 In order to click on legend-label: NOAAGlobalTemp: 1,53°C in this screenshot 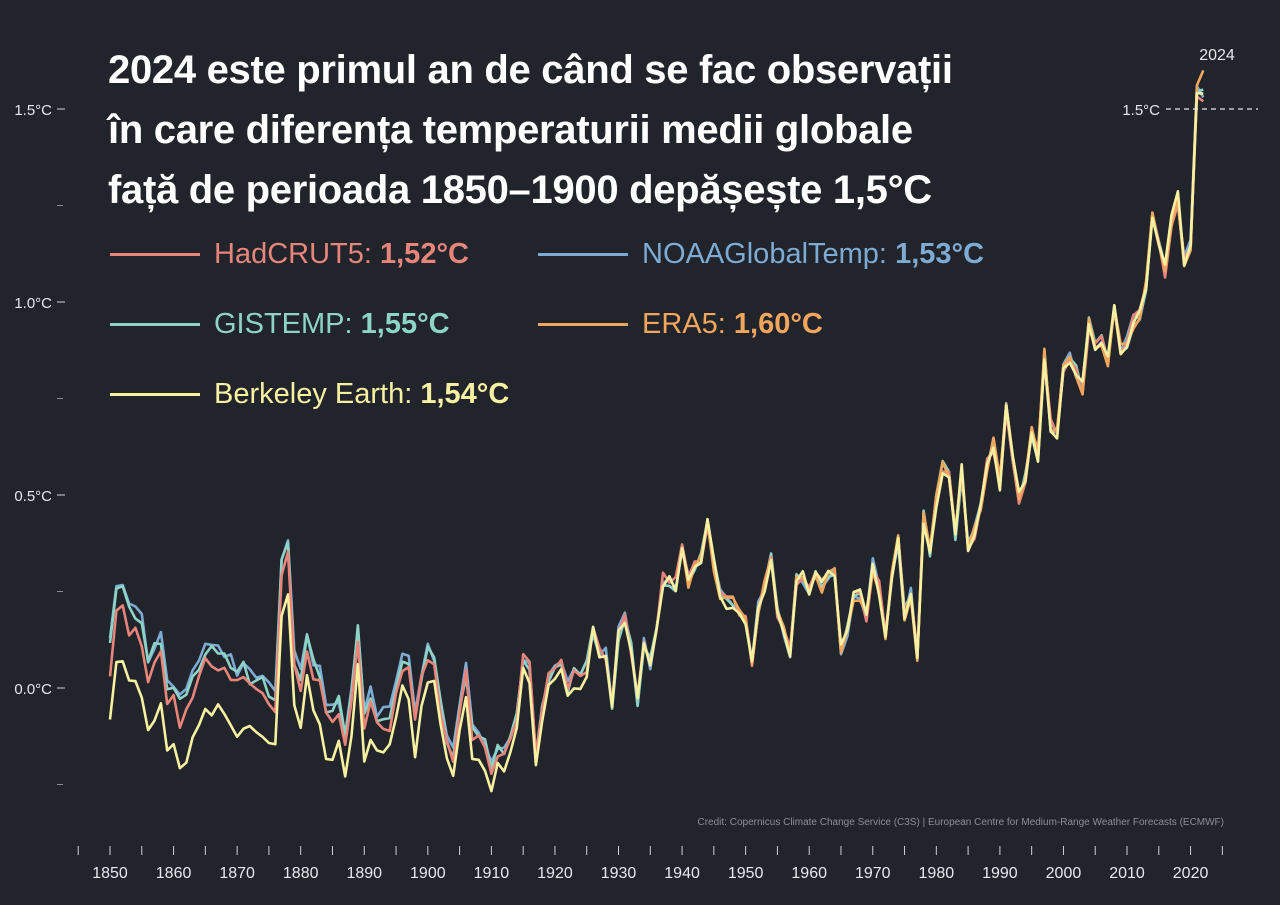, I will do `click(813, 254)`.